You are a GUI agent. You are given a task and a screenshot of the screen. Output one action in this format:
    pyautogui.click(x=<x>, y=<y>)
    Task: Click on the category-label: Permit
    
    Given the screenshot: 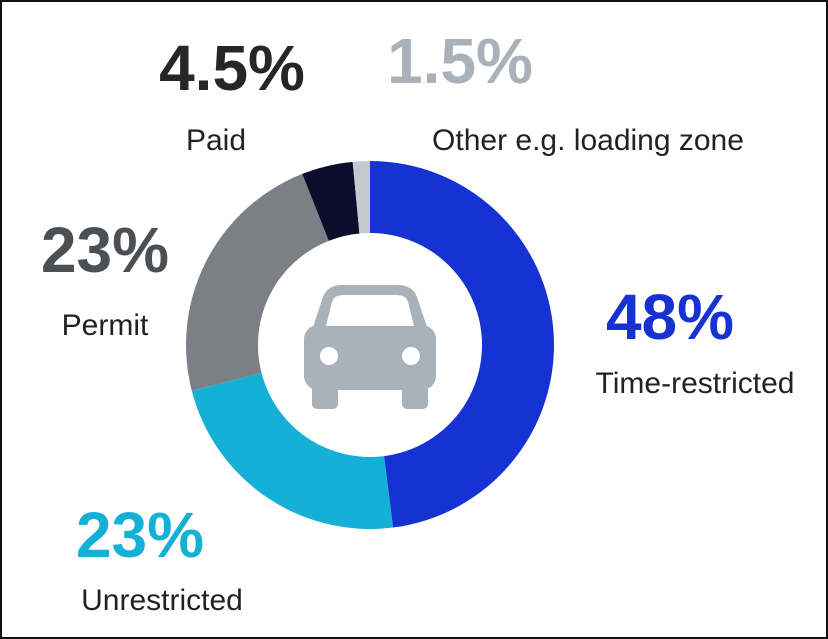 What is the action you would take?
    pyautogui.click(x=105, y=325)
    